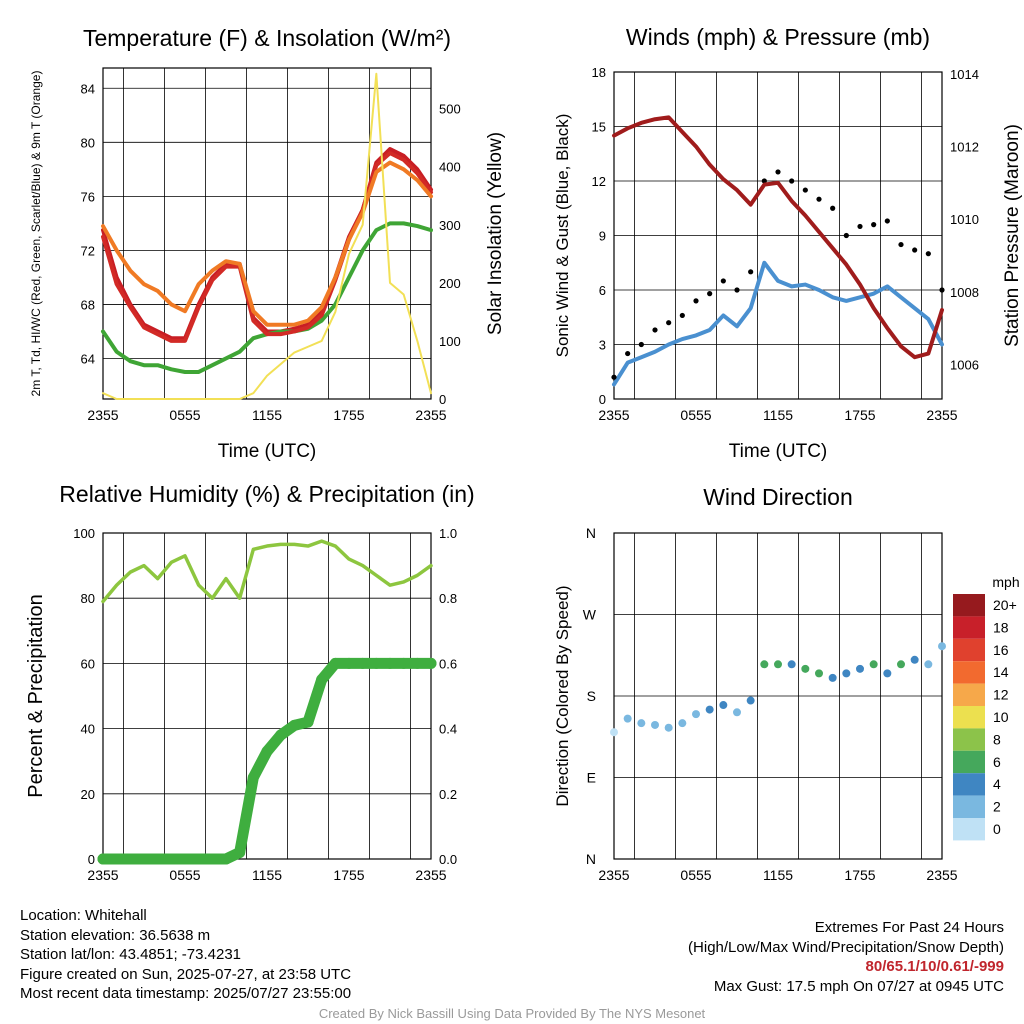  I want to click on y-right-axis-label: Station Pressure (Maroon), so click(1012, 235).